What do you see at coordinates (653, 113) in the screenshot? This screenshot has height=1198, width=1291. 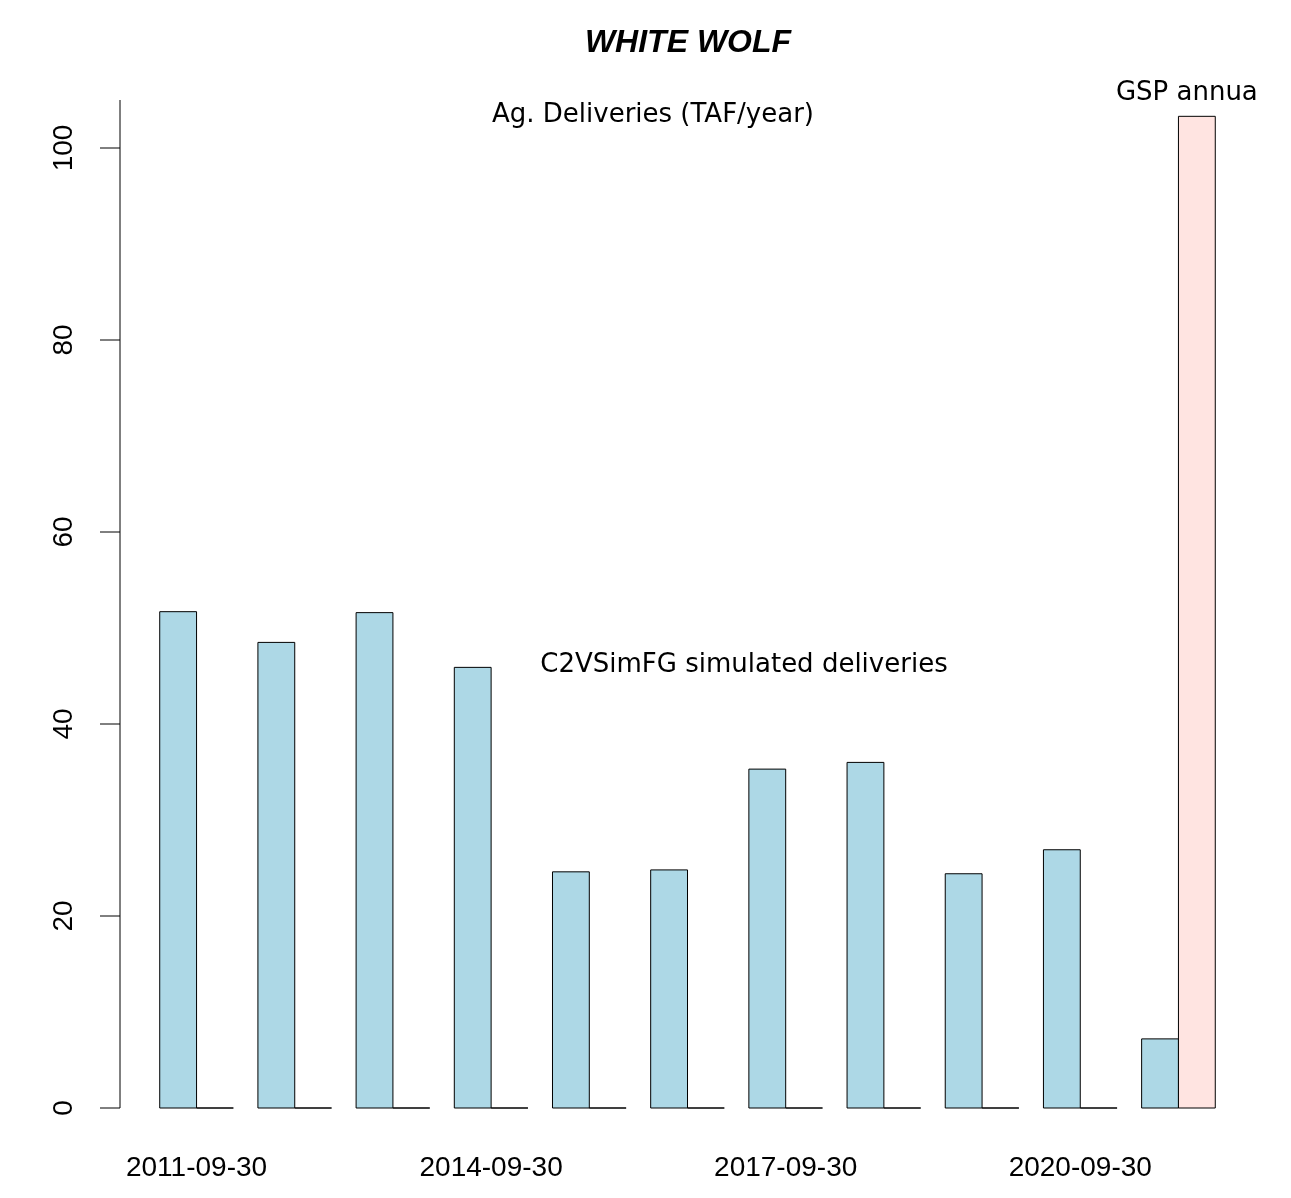 I see `chart-subtitle: Ag. Deliveries (TAF/year)` at bounding box center [653, 113].